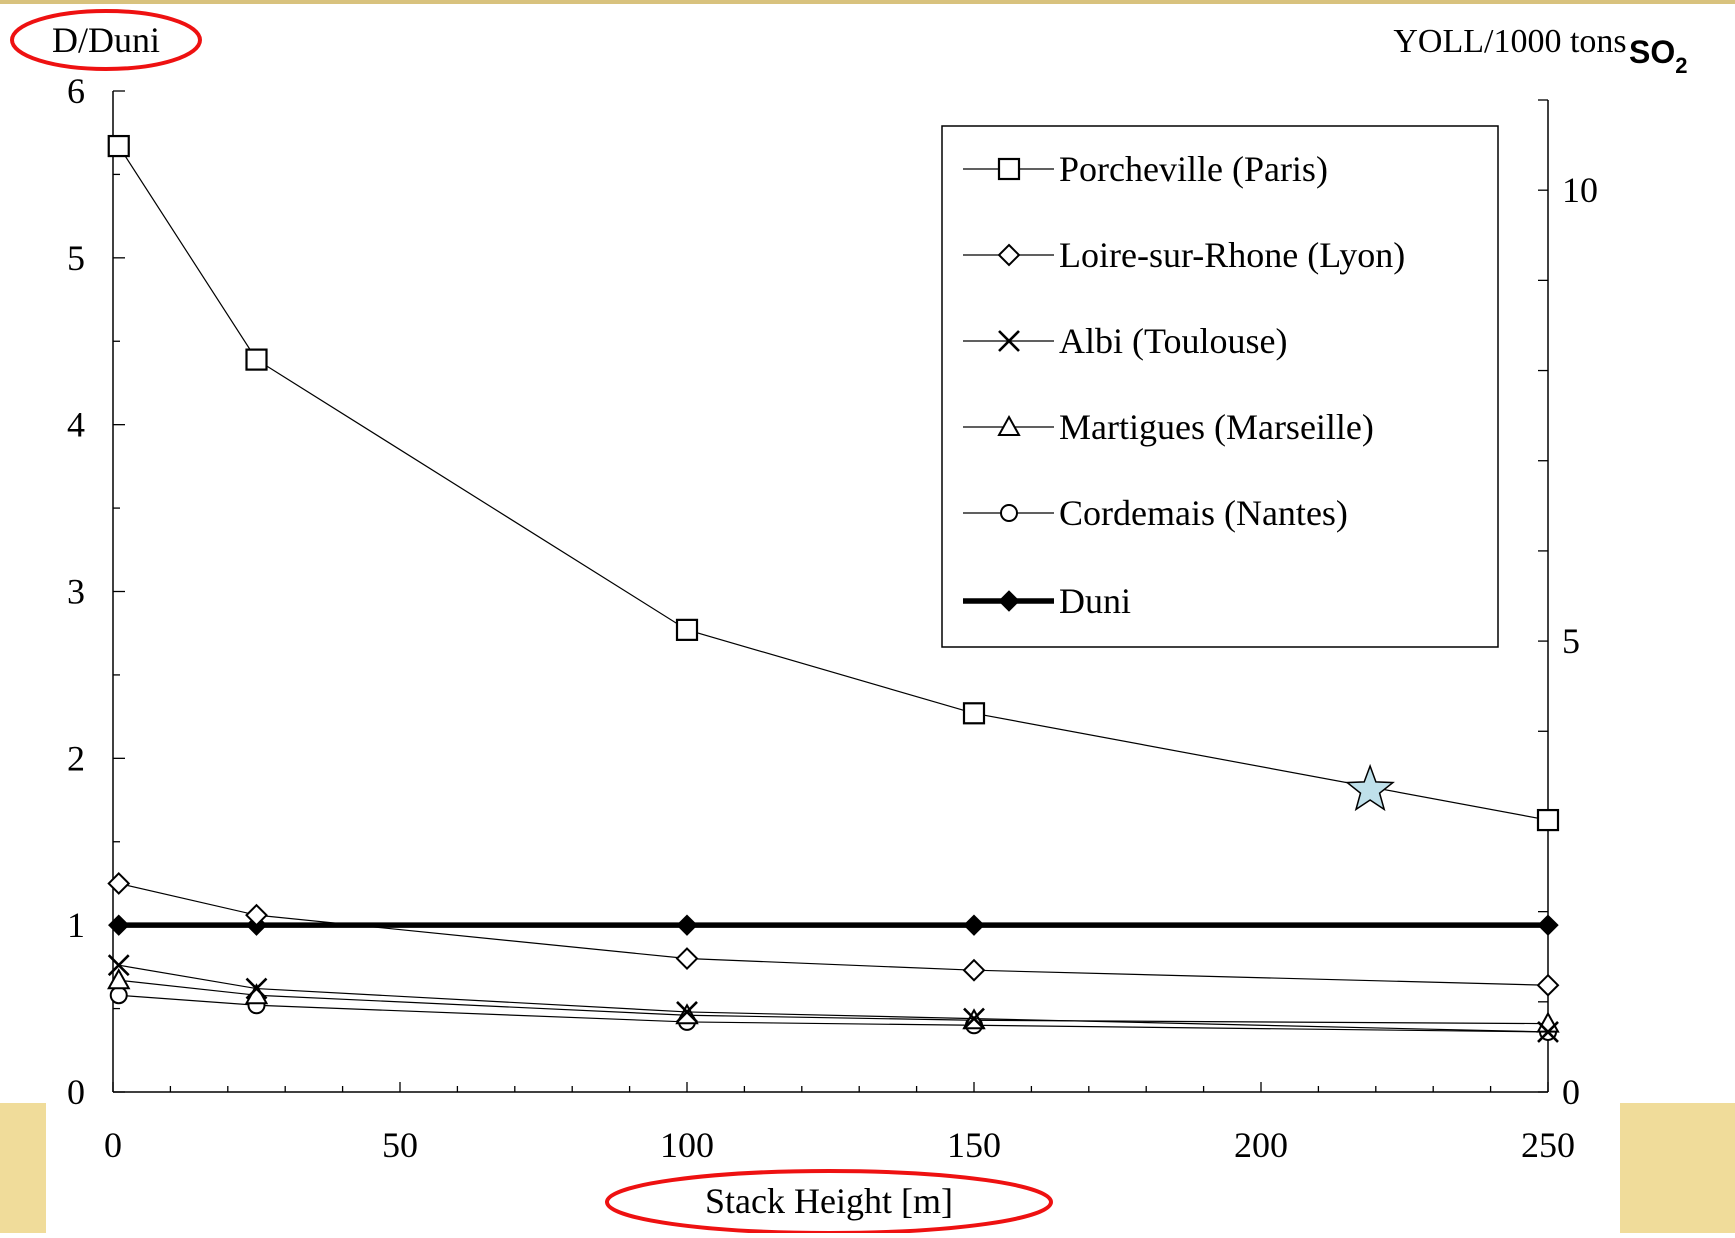 Image resolution: width=1735 pixels, height=1238 pixels. I want to click on so2-main: SO, so click(1652, 52).